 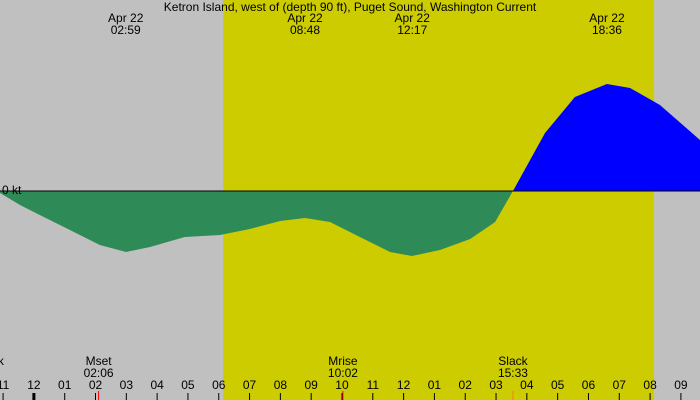 I want to click on event-time: 12:17, so click(x=412, y=30).